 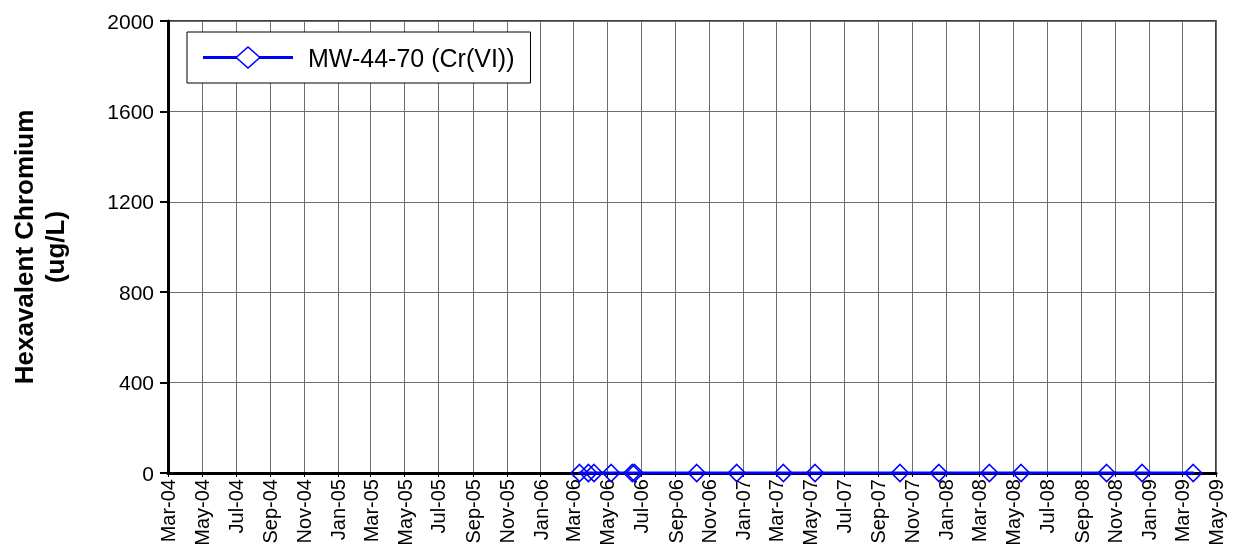 I want to click on y-tick-label: 400, so click(x=136, y=383).